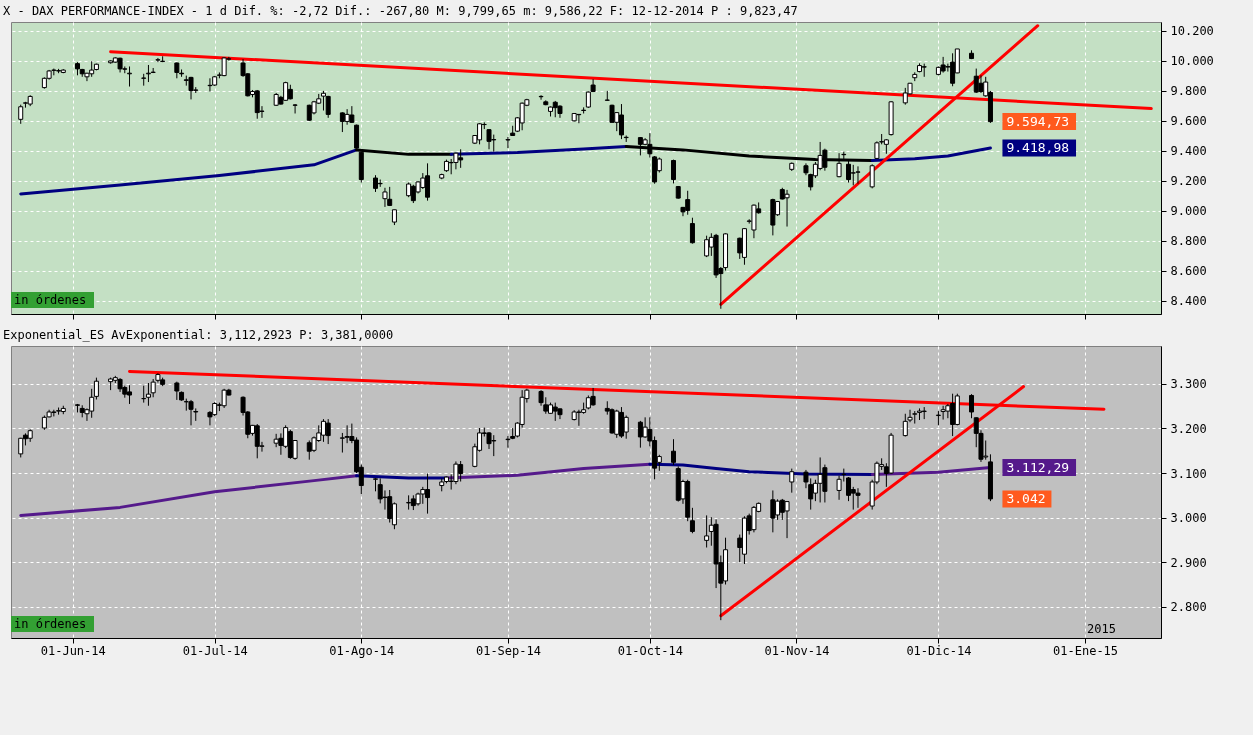 This screenshot has width=1253, height=735. Describe the element at coordinates (400, 11) in the screenshot. I see `chart-title: X - DAX PERFORMANCE-INDEX - 1 d Dif. %: -2,72 Dif.: -267,80 M: 9,799,65 m: 9,586,22 F: 12-12-2014 P : 9,823,47` at that location.